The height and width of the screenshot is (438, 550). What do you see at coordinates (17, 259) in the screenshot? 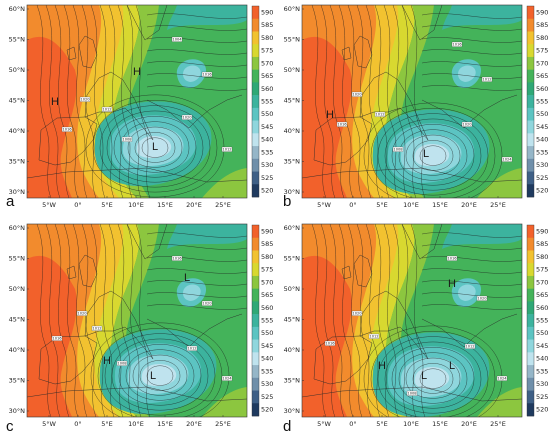
I see `lat-tick-label: 55°N` at bounding box center [17, 259].